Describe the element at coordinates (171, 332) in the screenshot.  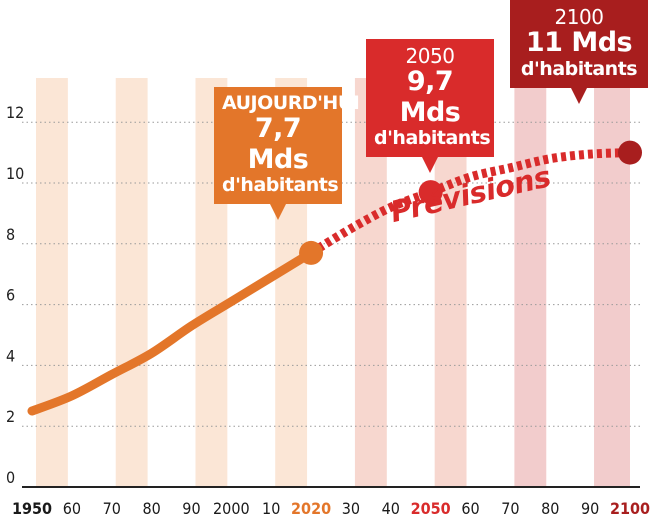
I see `historical-line` at that location.